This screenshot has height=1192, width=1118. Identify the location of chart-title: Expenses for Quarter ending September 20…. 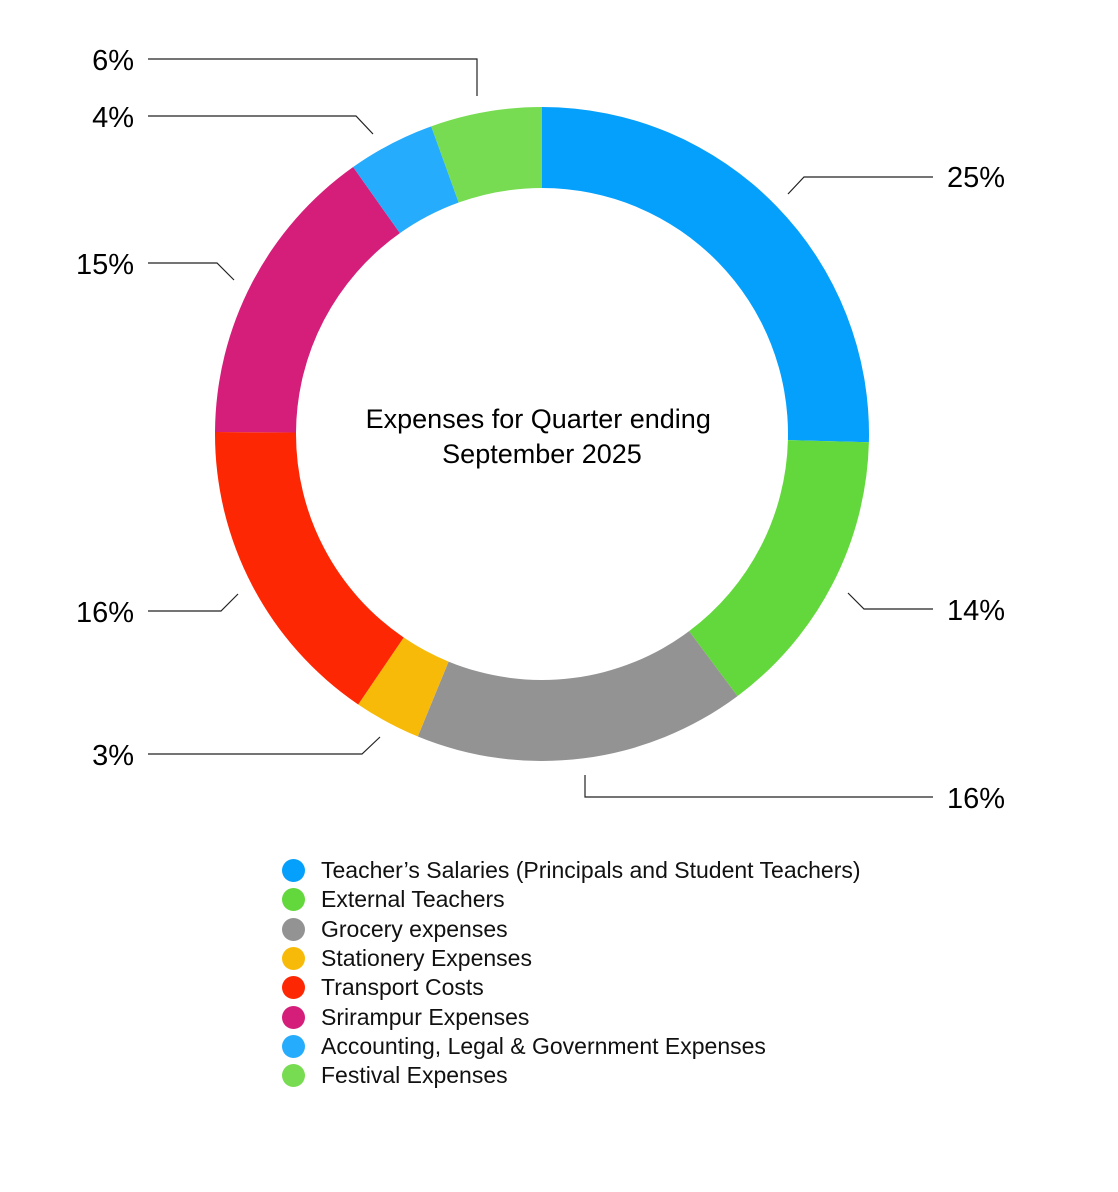
(542, 436).